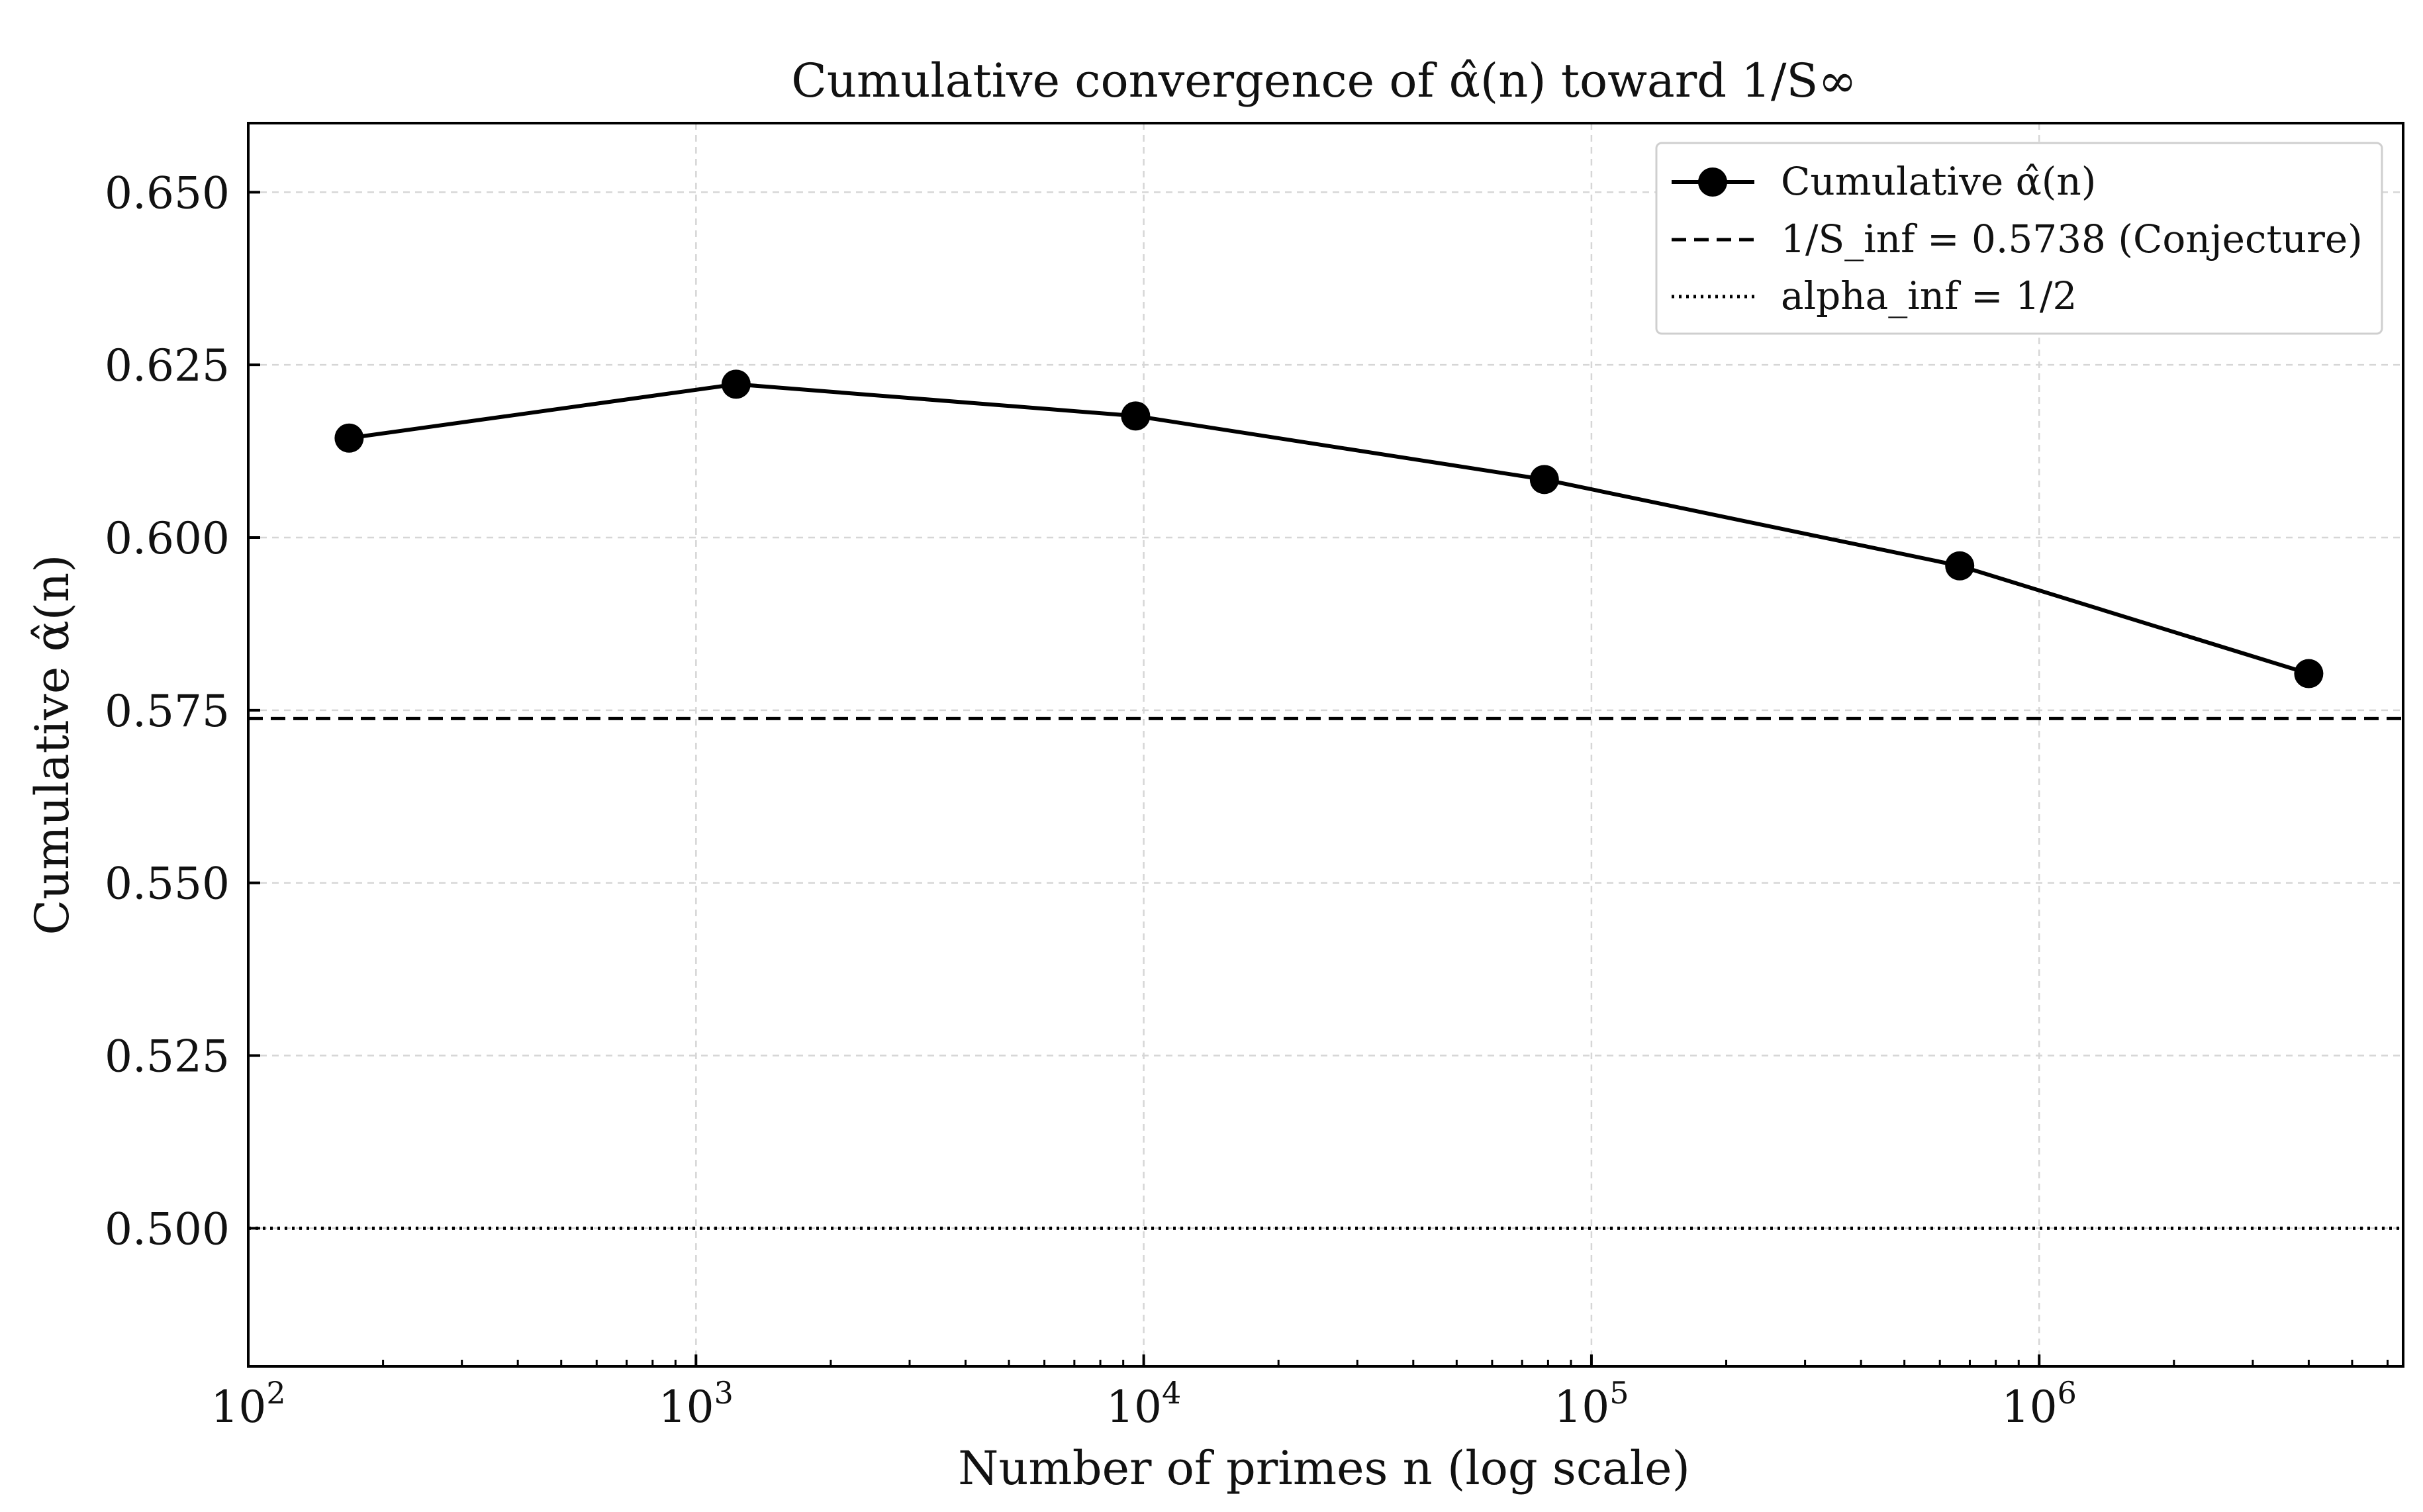 Image resolution: width=2423 pixels, height=1512 pixels. Describe the element at coordinates (1143, 1404) in the screenshot. I see `x-tick-label: 10⁴` at that location.